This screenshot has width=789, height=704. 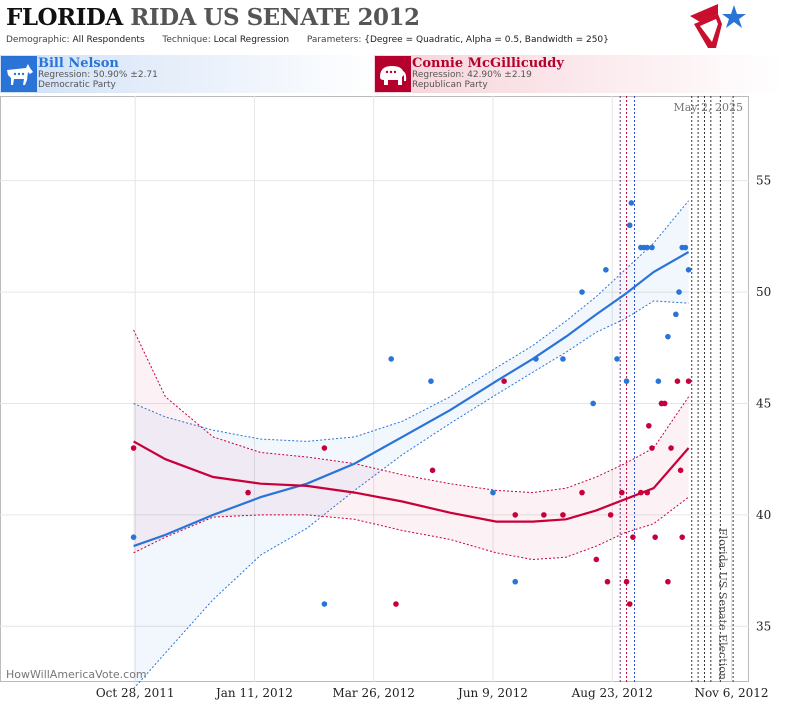 What do you see at coordinates (98, 75) in the screenshot?
I see `candidate-regression: Regression: 50.90% ±2.71` at bounding box center [98, 75].